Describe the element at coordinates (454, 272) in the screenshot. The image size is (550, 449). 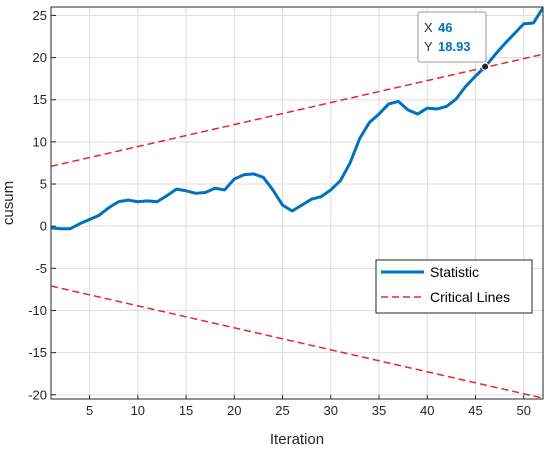
I see `legend-label-statistic: Statistic` at that location.